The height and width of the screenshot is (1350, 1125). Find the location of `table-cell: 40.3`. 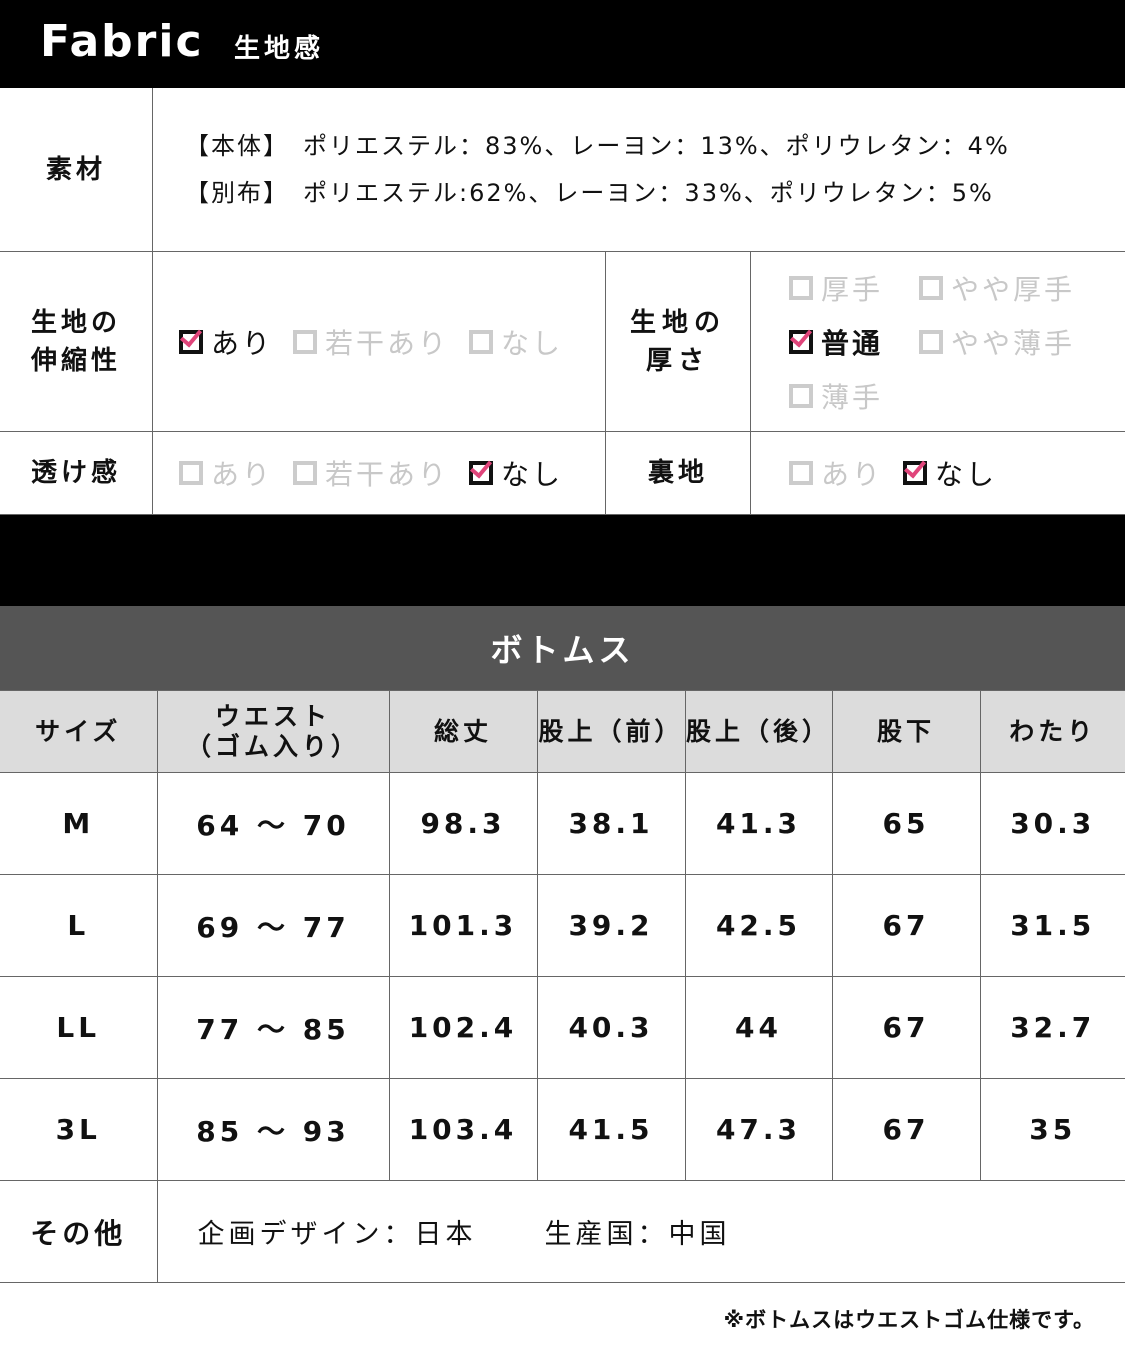

table-cell: 40.3 is located at coordinates (611, 1027).